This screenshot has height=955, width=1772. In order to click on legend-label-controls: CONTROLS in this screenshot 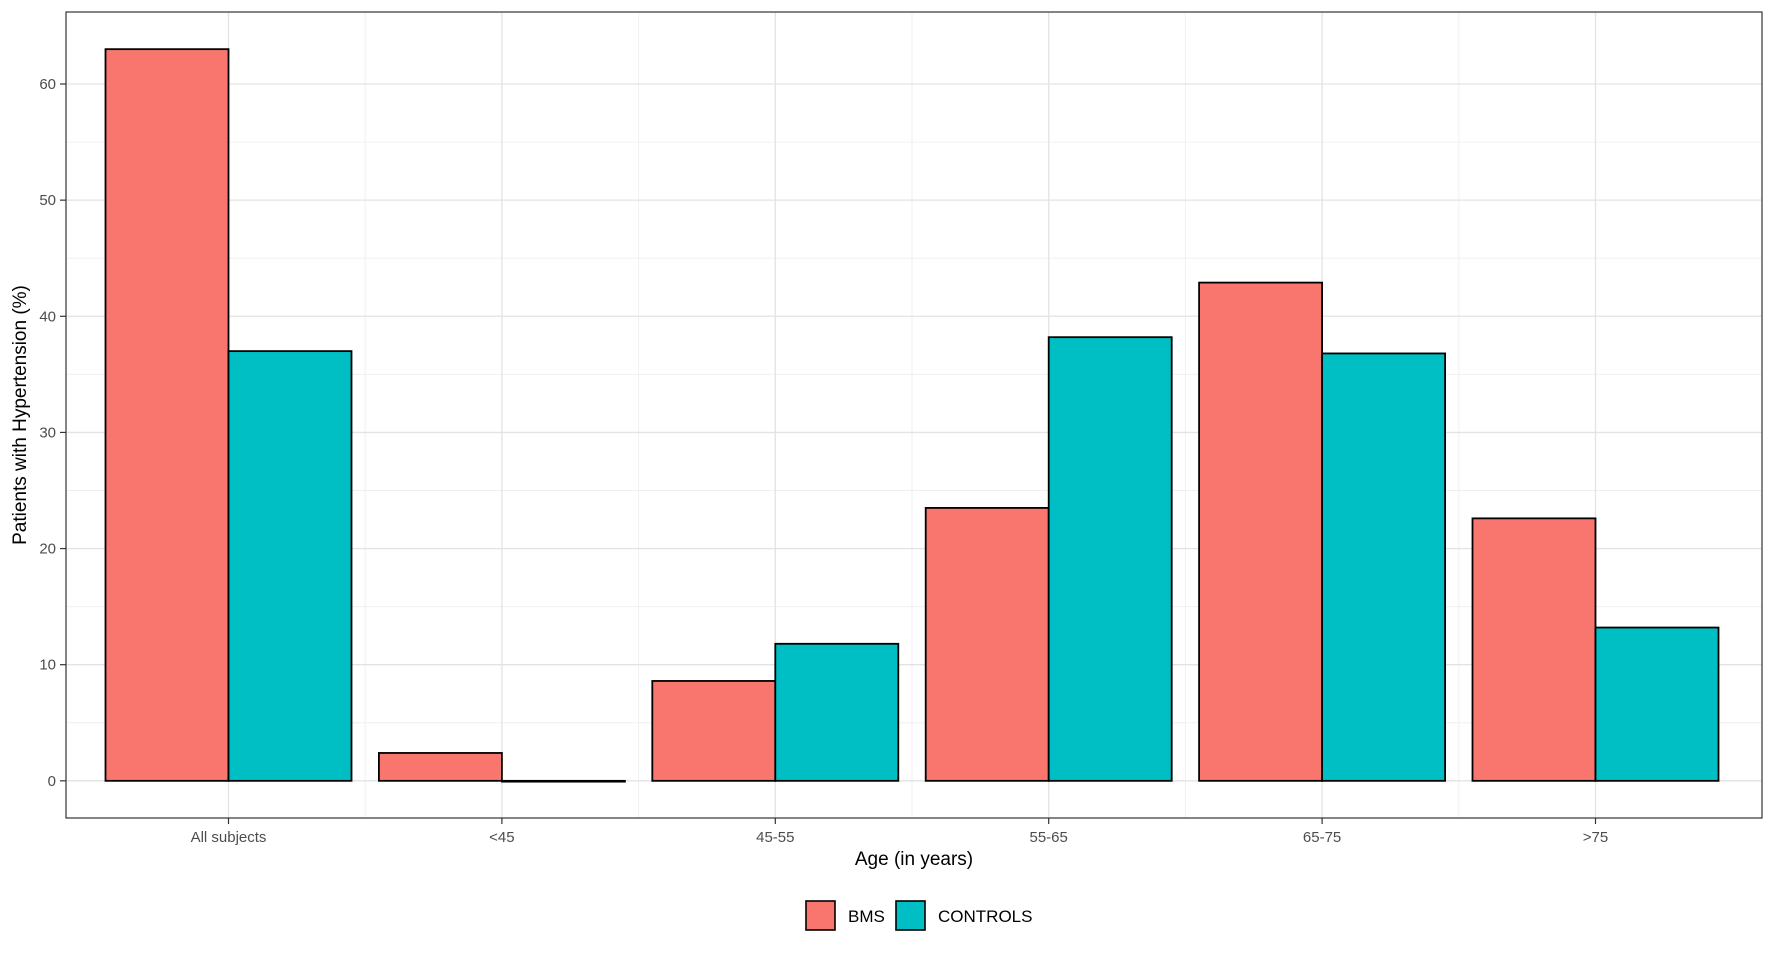, I will do `click(985, 916)`.